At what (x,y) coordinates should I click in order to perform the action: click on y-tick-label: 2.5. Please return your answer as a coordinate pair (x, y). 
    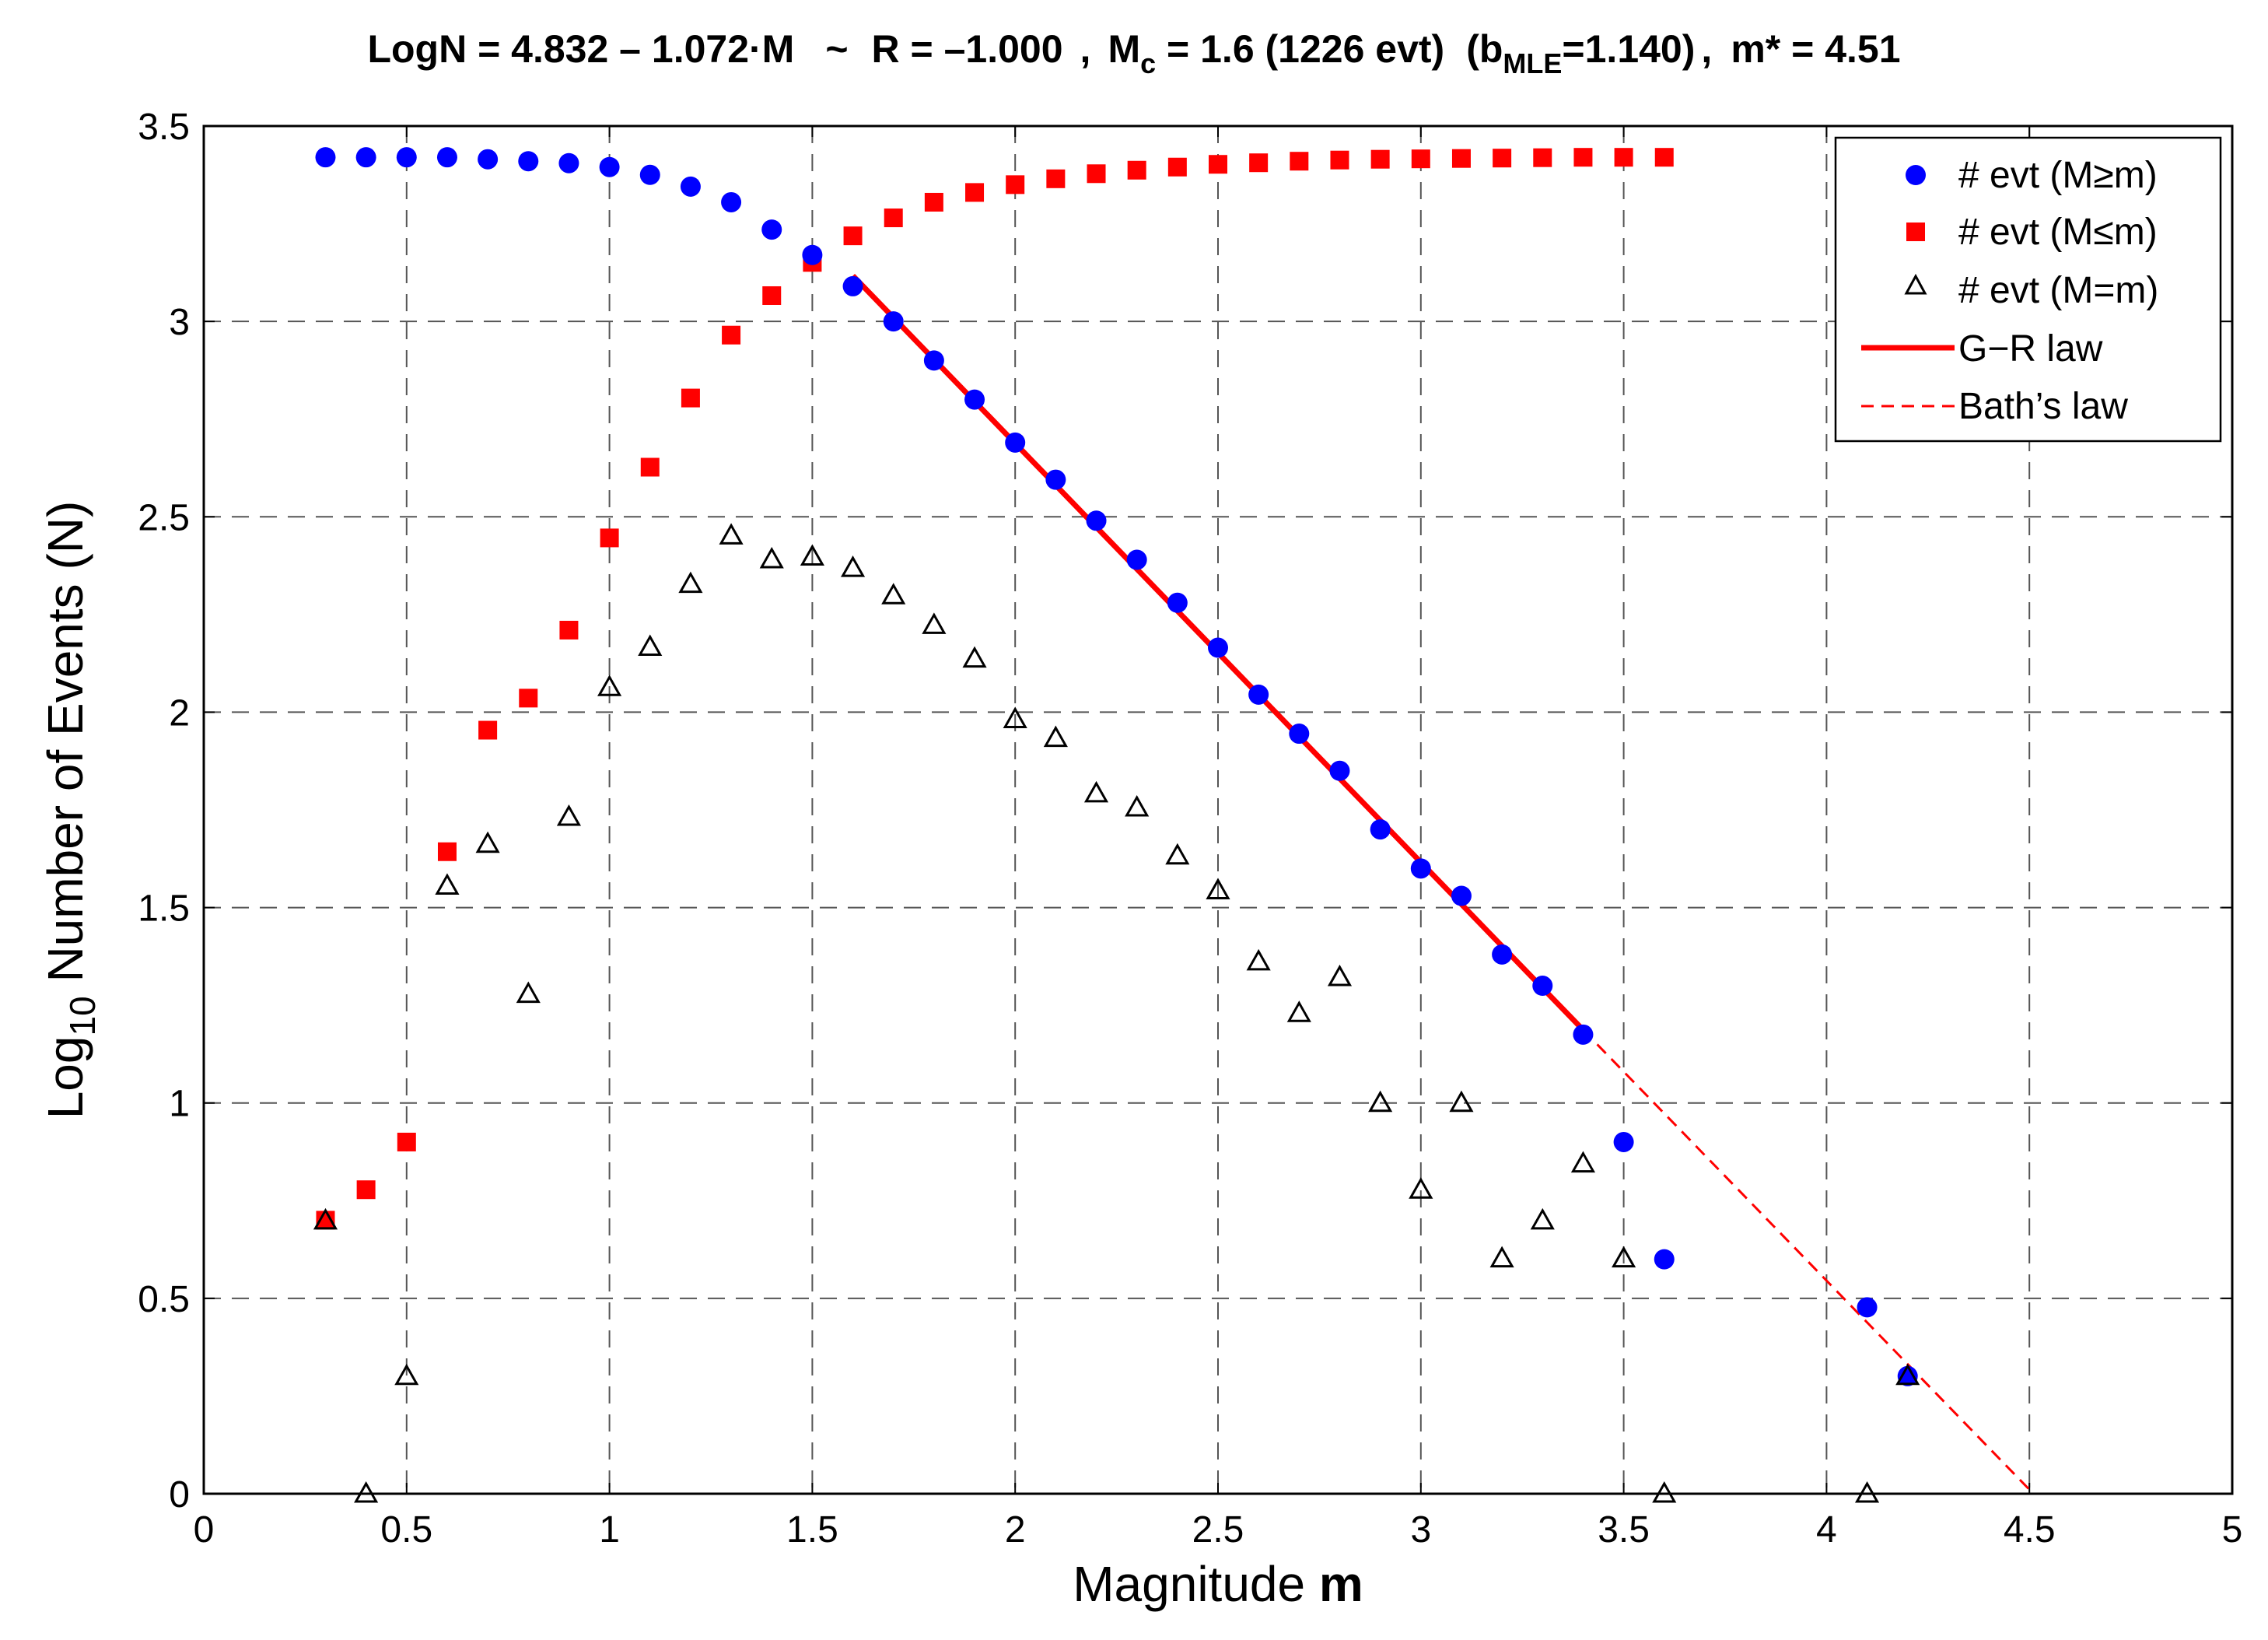
    Looking at the image, I should click on (164, 517).